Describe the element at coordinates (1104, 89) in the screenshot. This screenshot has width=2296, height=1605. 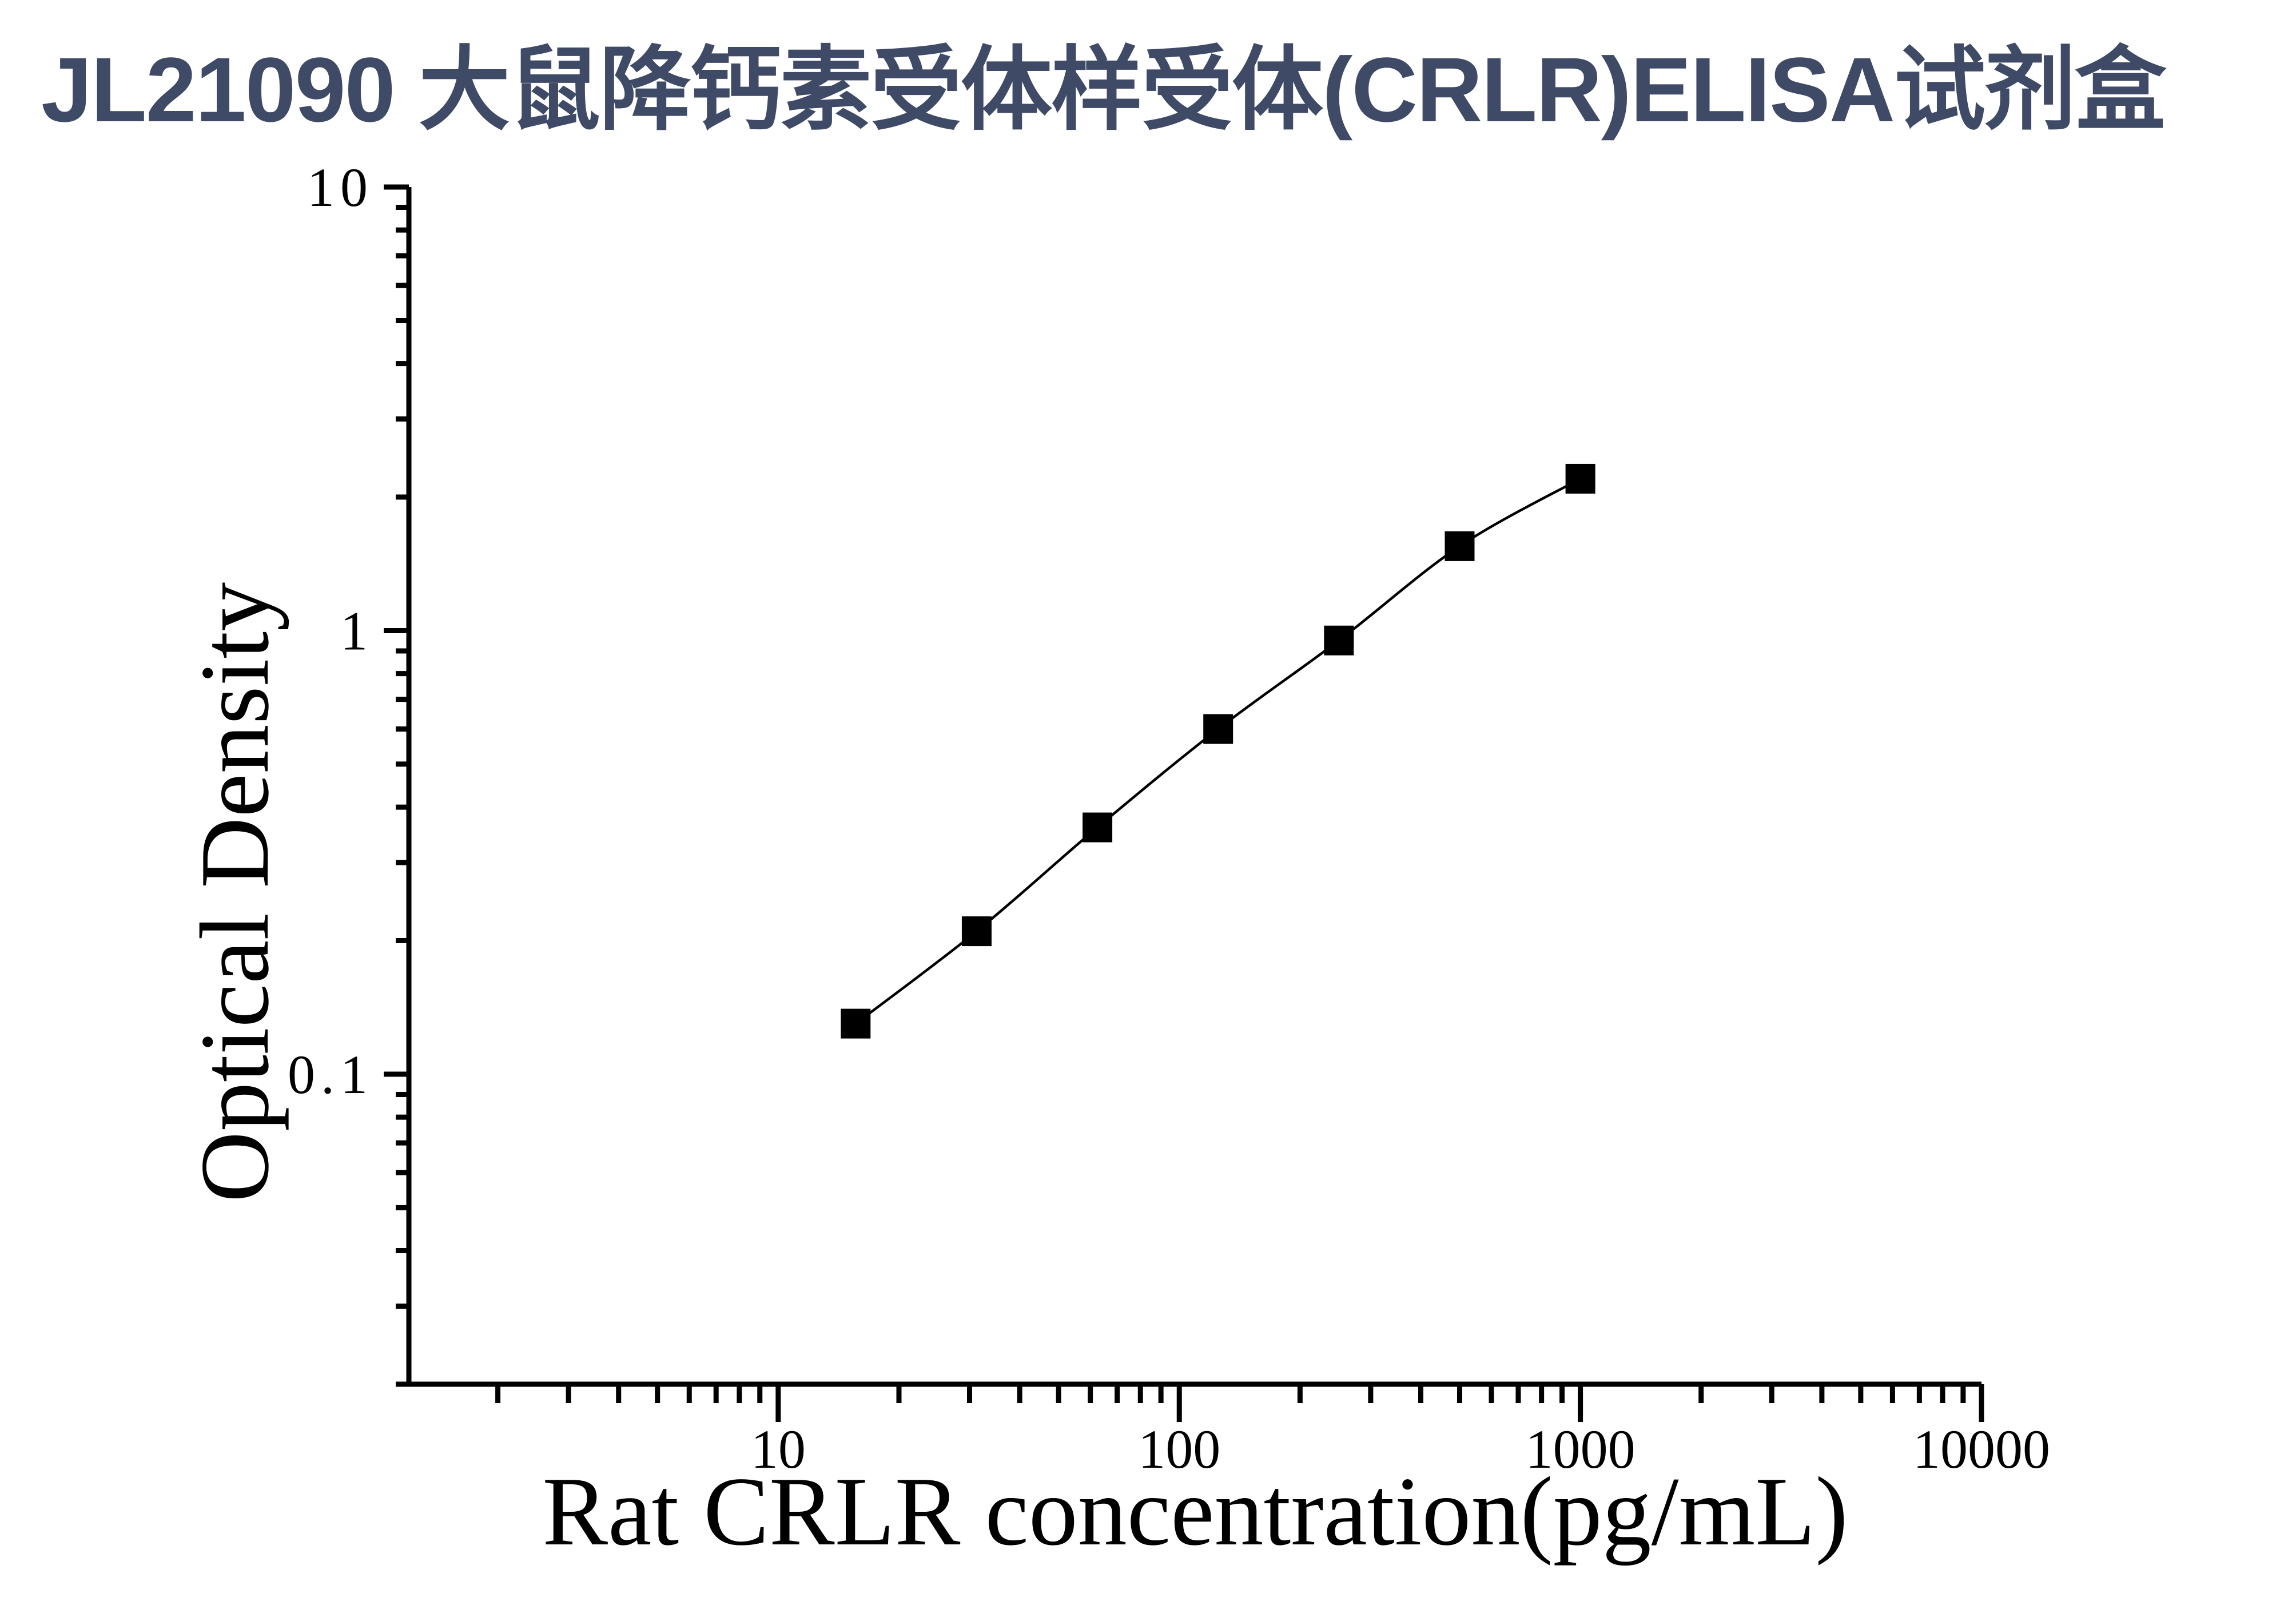
I see `figure-title: JL21090 大鼠降钙素受体样受体(CRLR)ELISA试剂盒` at that location.